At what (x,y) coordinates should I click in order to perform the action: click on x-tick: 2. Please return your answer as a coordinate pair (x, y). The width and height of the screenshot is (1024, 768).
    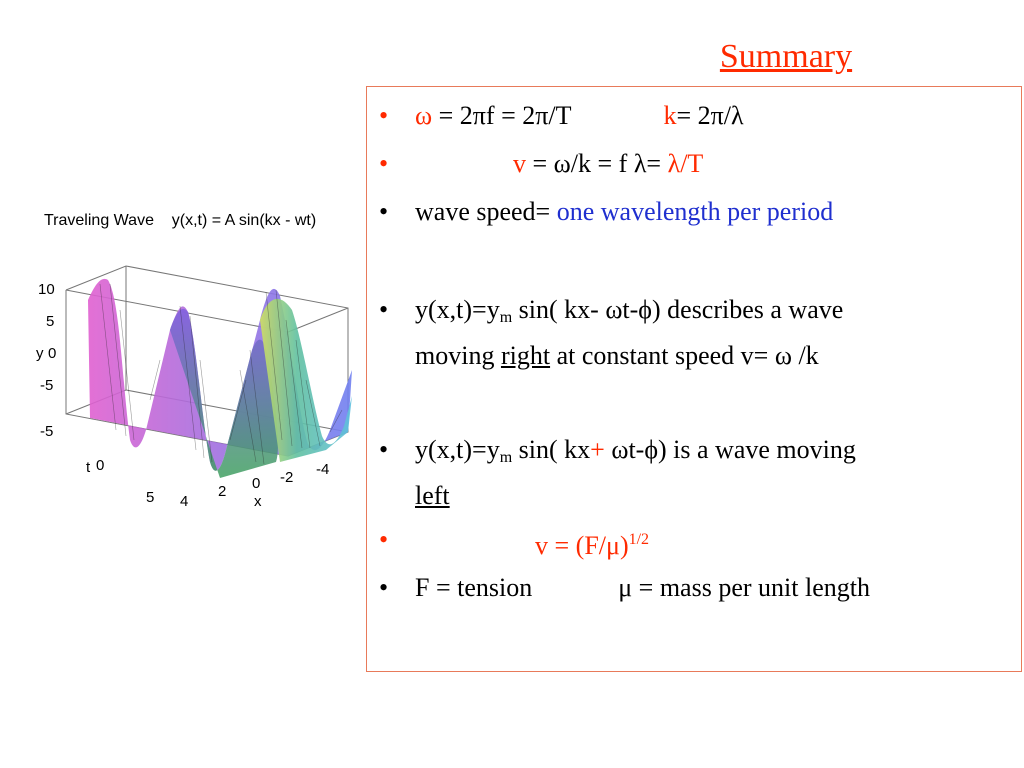
    Looking at the image, I should click on (222, 491).